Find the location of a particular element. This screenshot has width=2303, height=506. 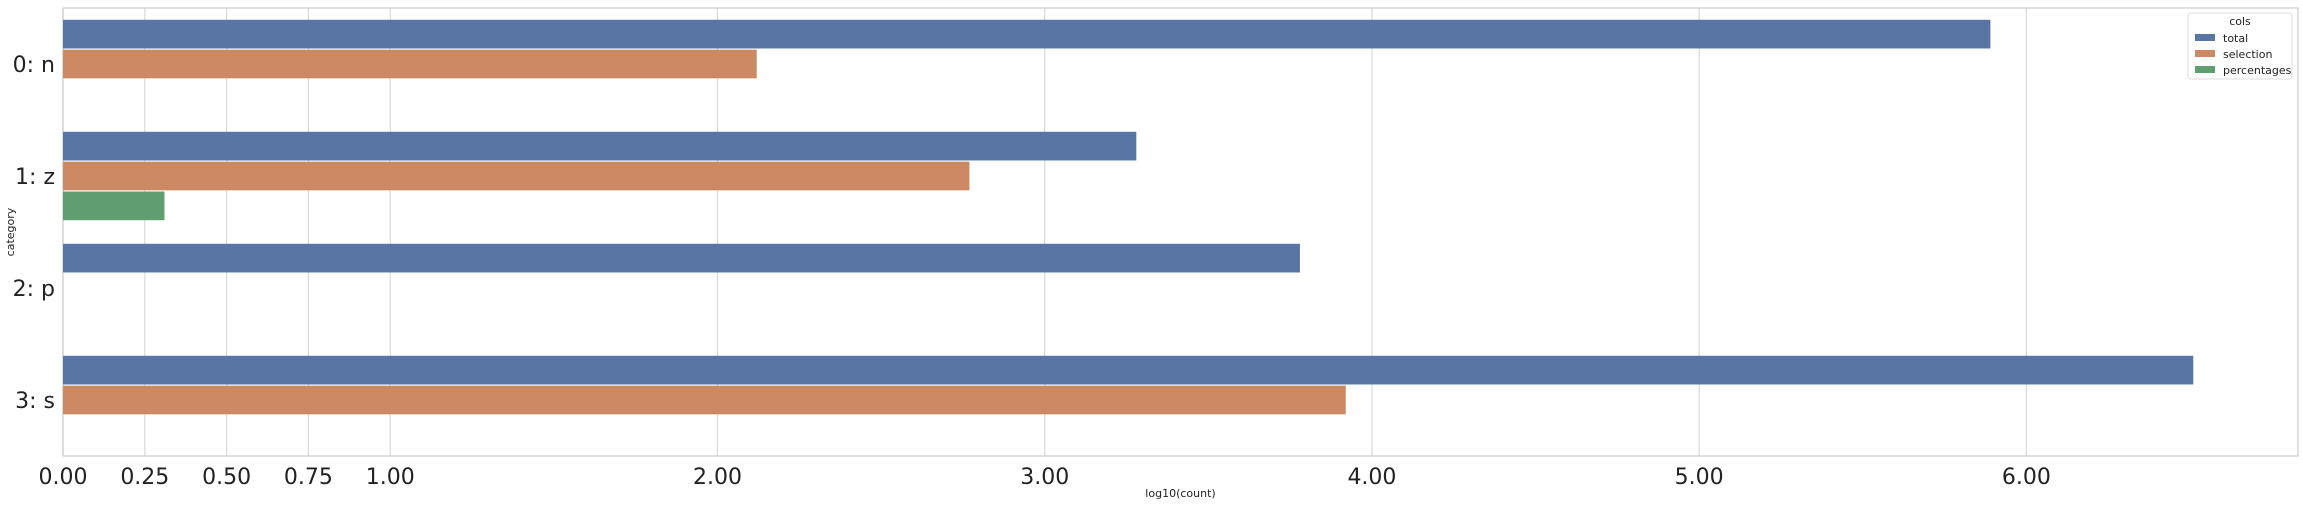

y-tick-label: 2: p is located at coordinates (34, 289).